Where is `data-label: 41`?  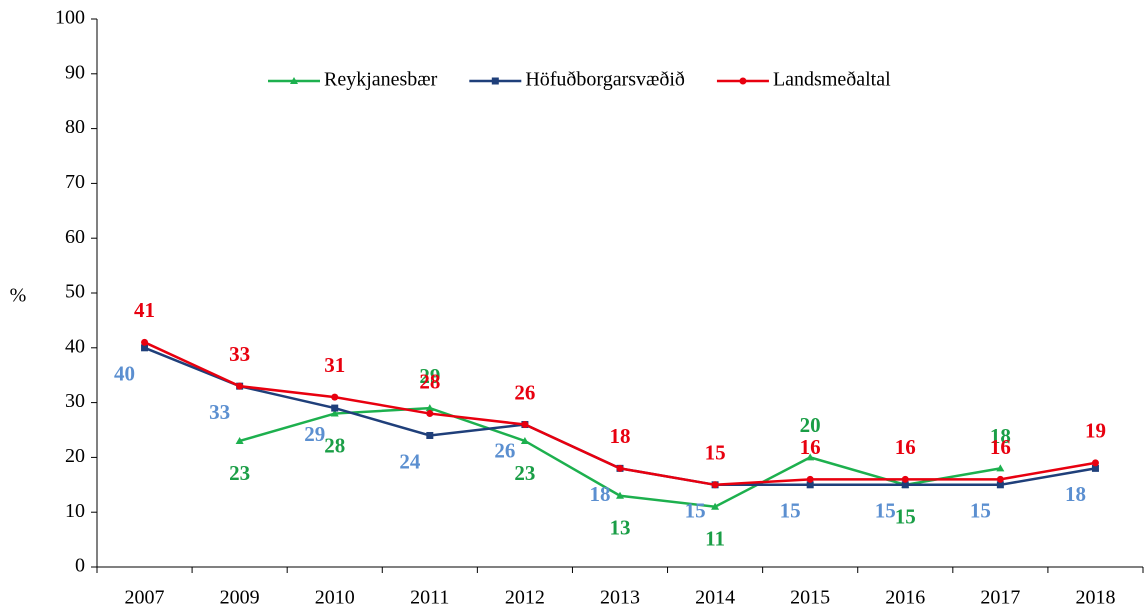 data-label: 41 is located at coordinates (144, 310).